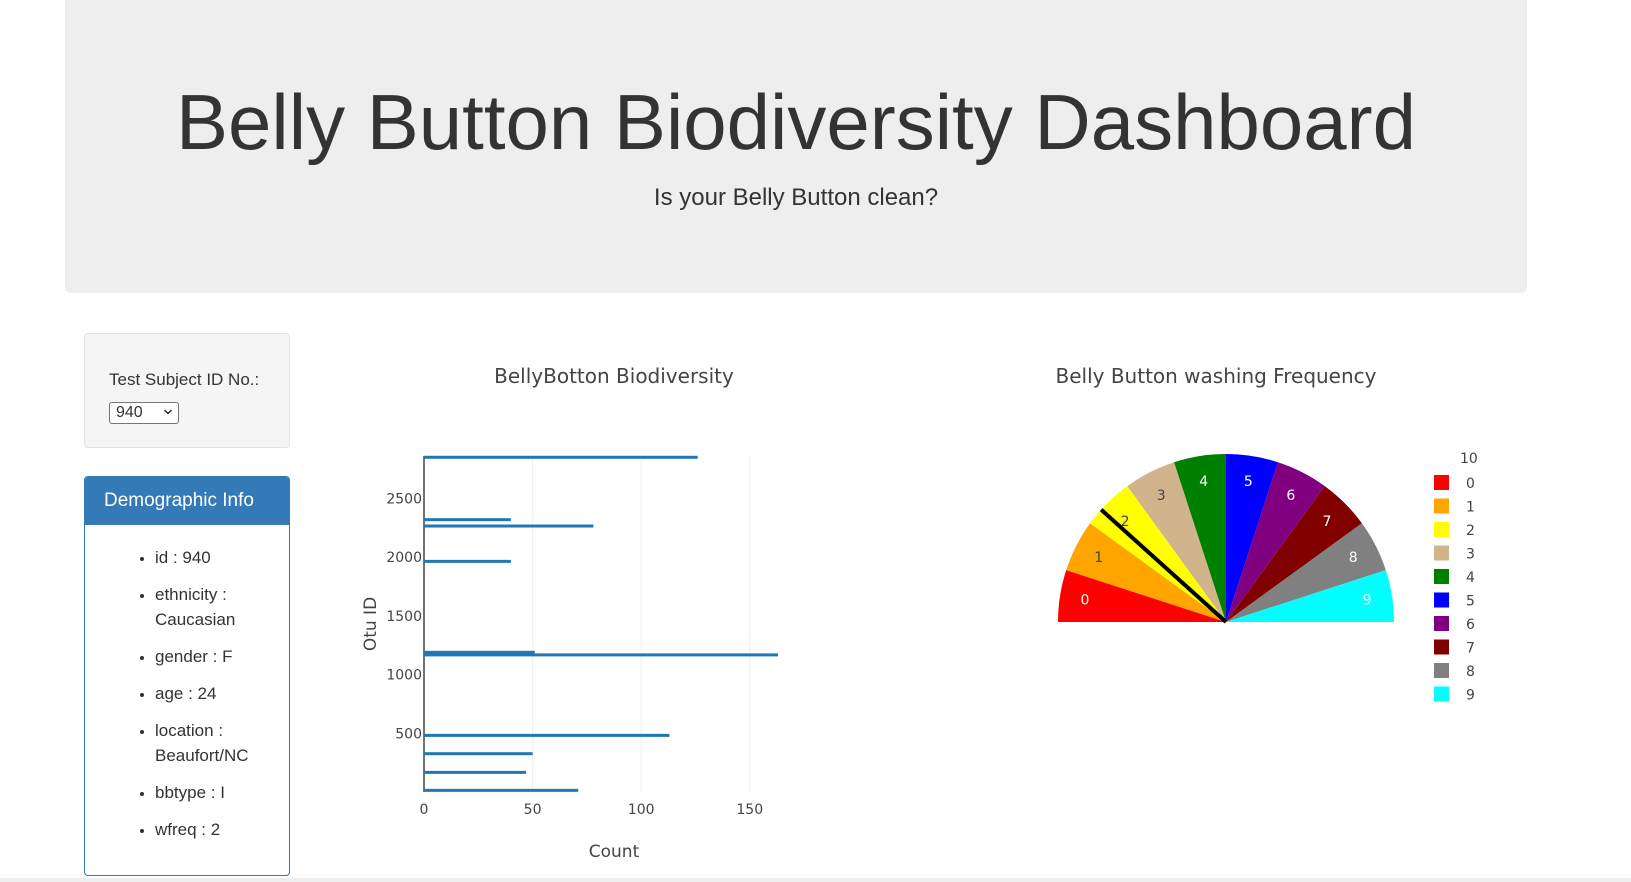  I want to click on gauge-slice-label: 8, so click(1353, 558).